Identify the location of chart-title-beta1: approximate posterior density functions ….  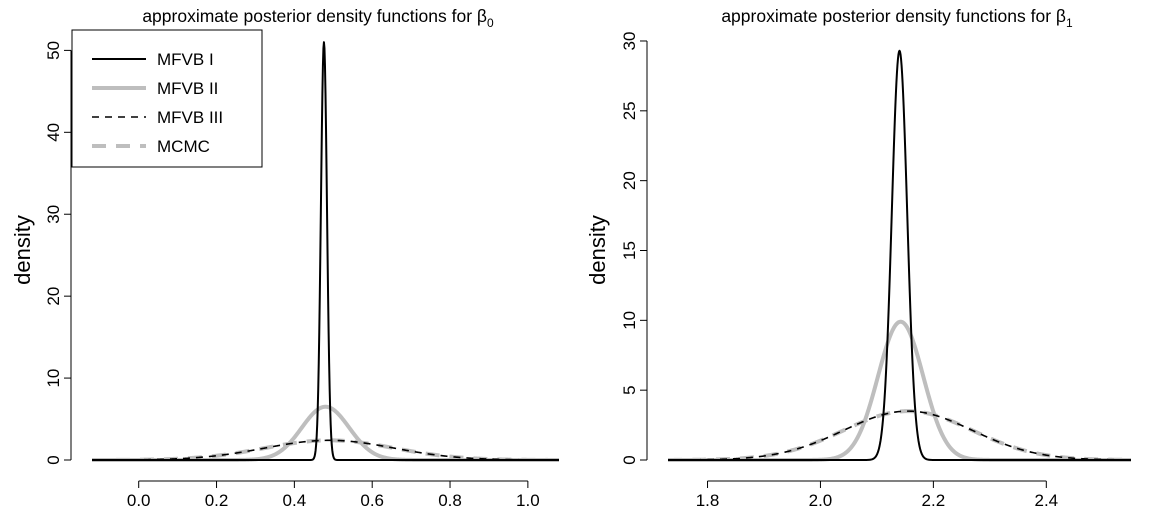
(897, 18).